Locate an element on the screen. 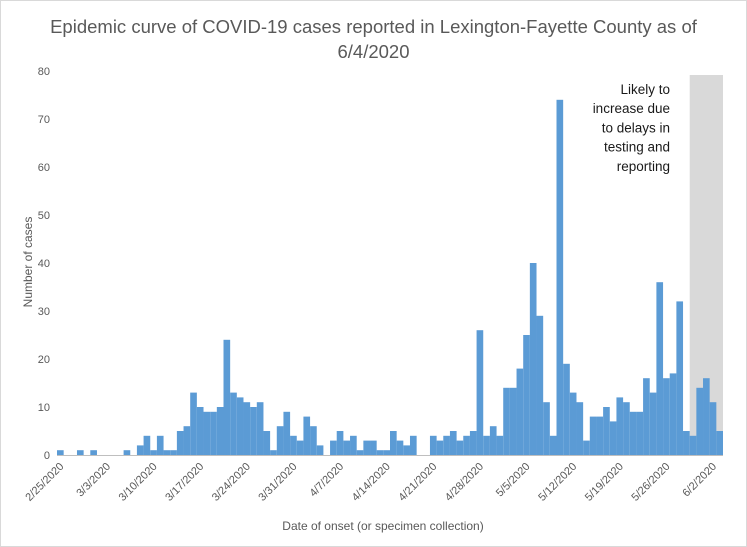  annotation-line: to delays in is located at coordinates (636, 127).